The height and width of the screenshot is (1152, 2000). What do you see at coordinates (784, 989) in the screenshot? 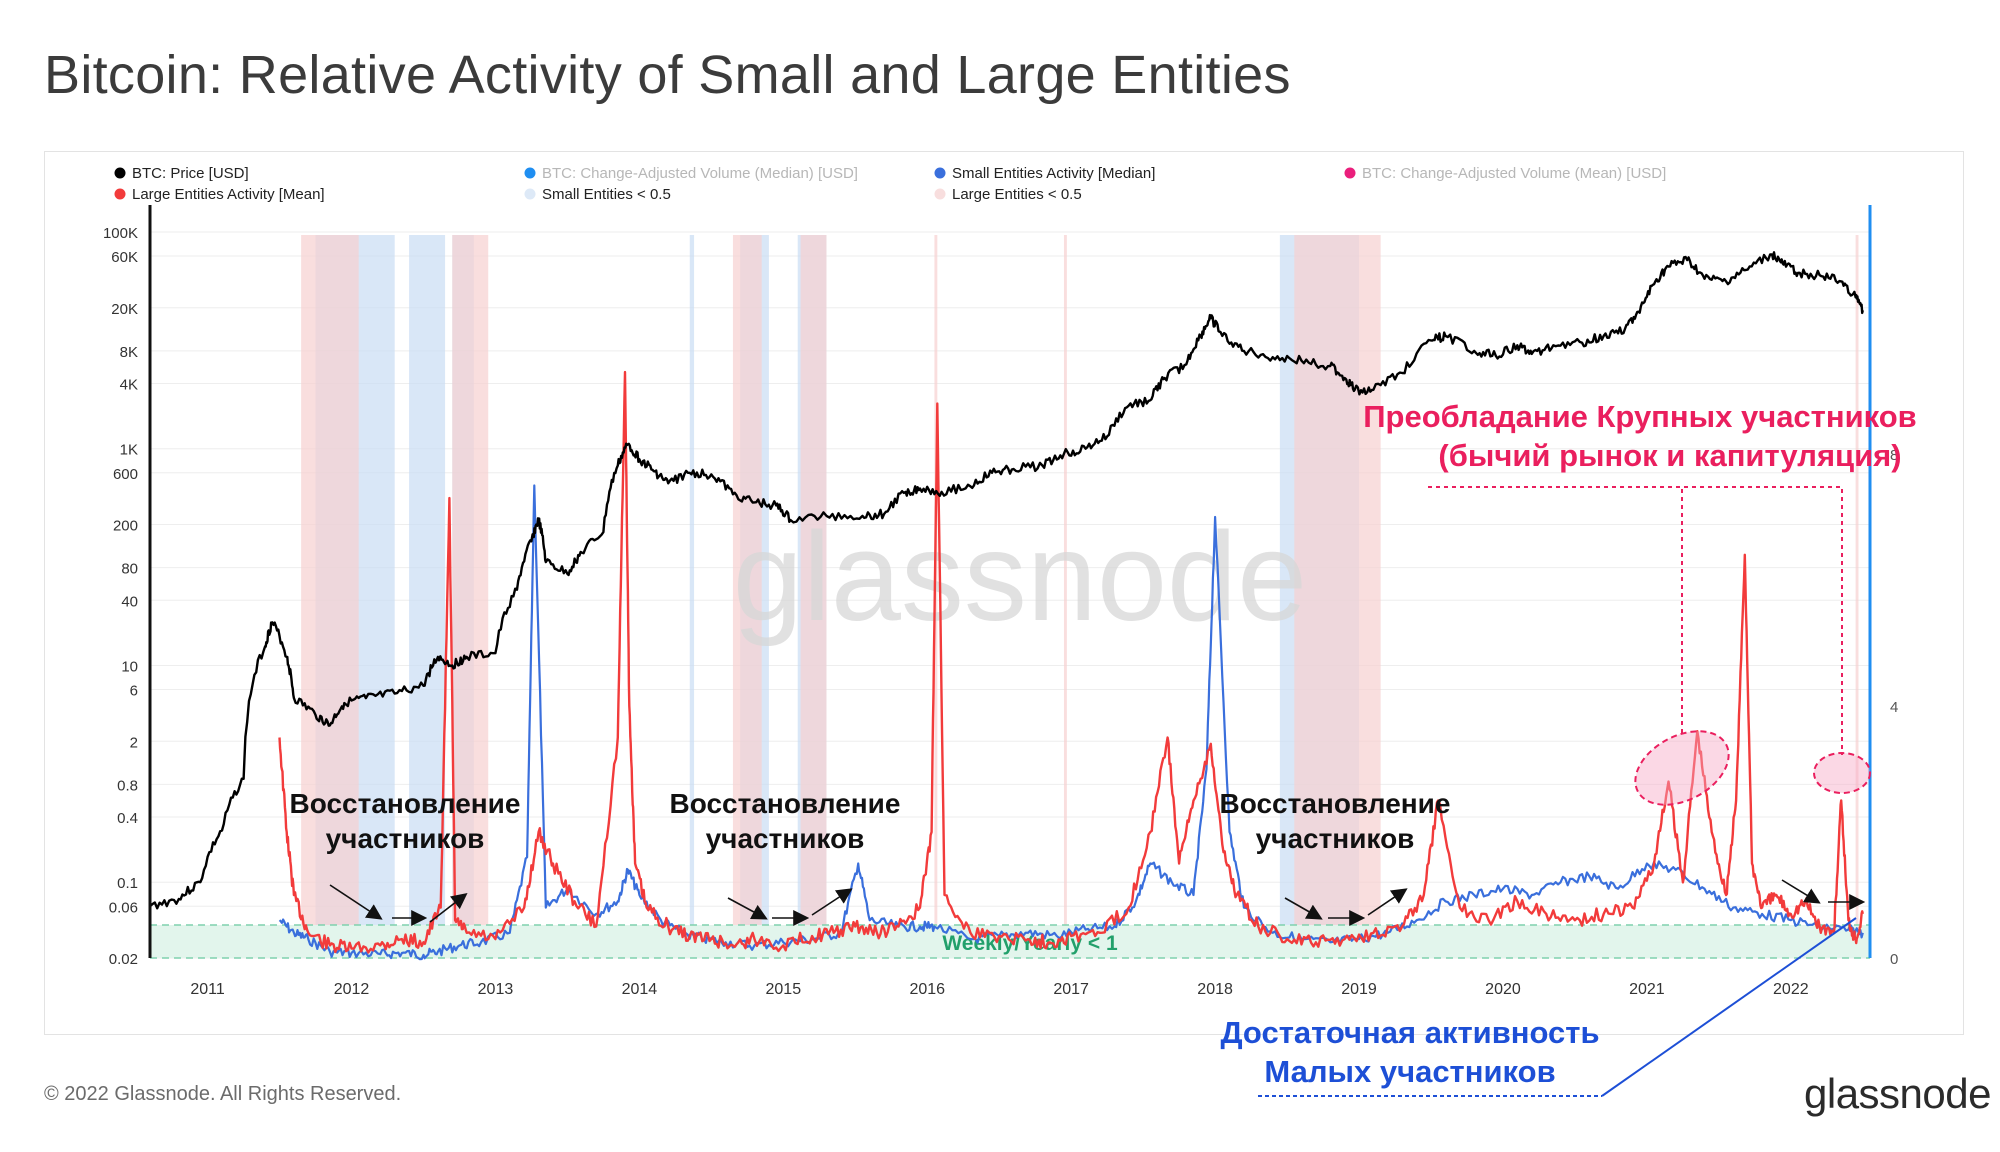
I see `x-tick-4: 2015` at bounding box center [784, 989].